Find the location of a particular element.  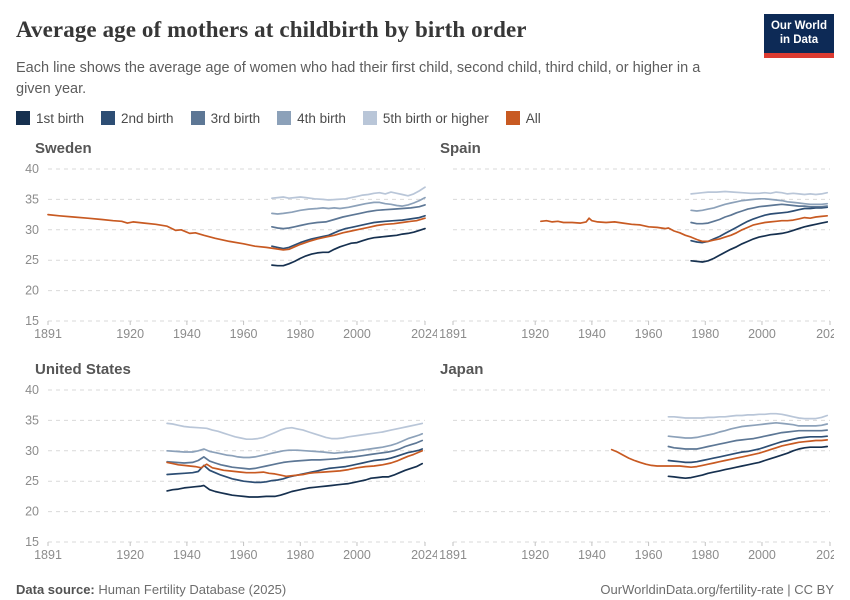

spain-plot: 1891 1920 1940 1960 1980 2000 2024 is located at coordinates (641, 254).